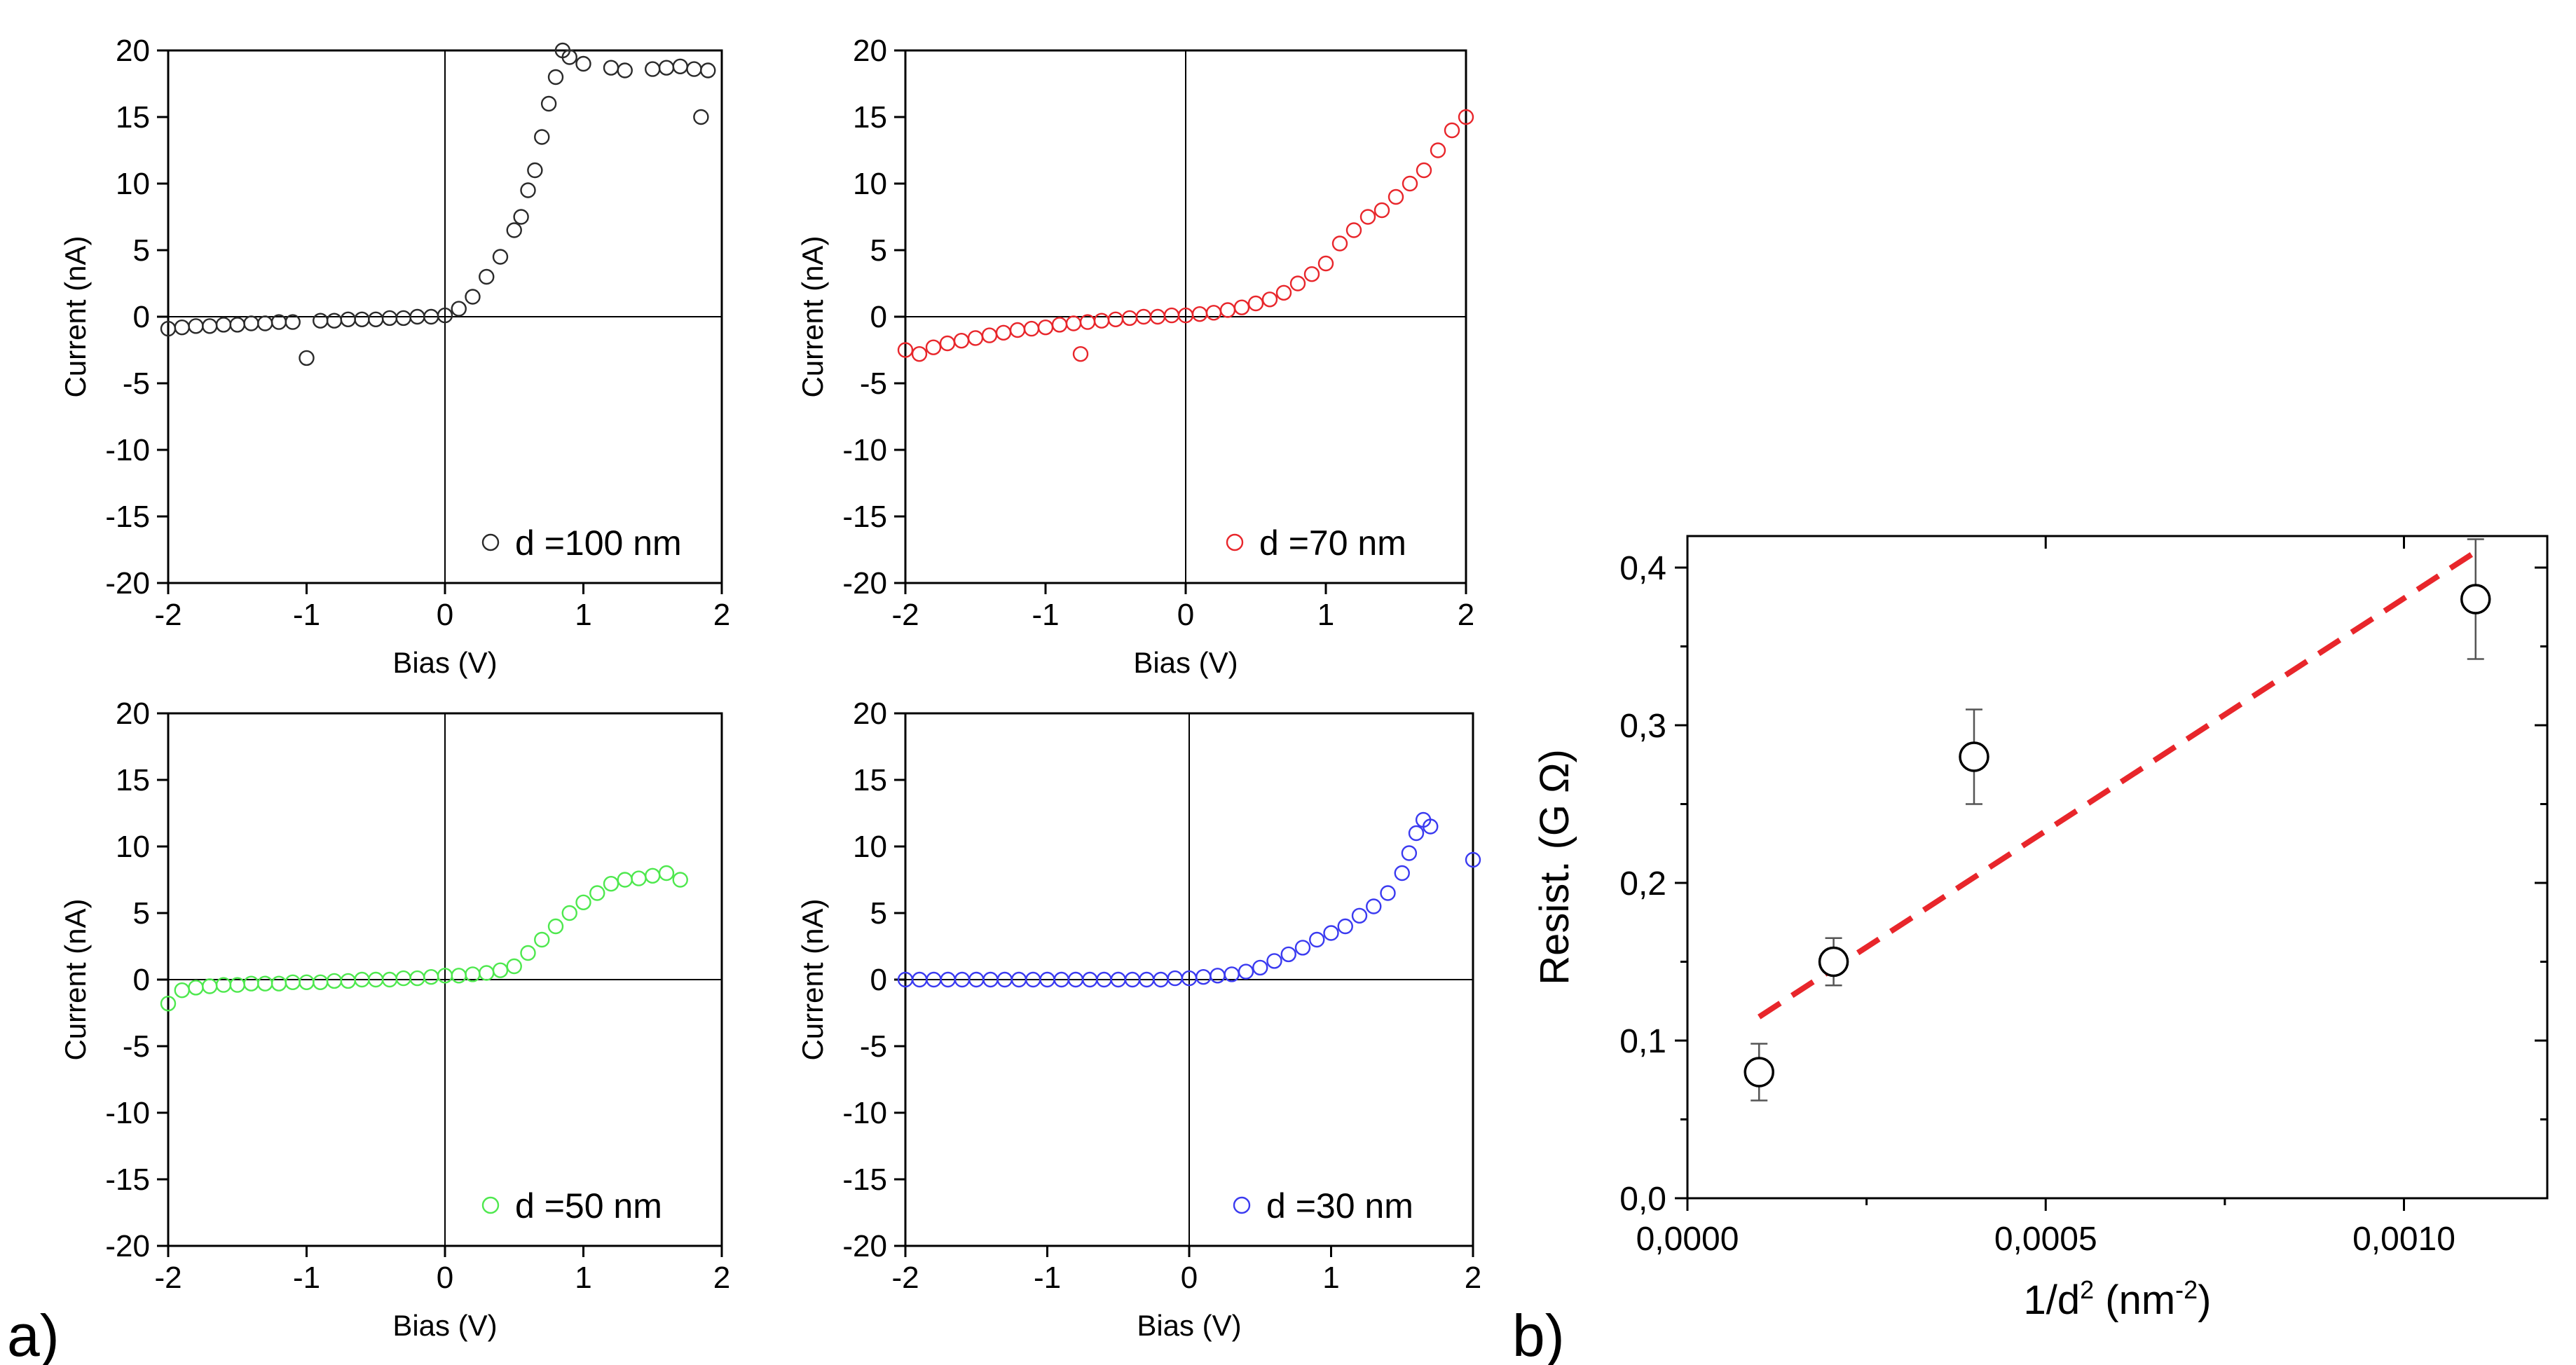  I want to click on x-axis-label: 1/d2 (nm-2), so click(2117, 1299).